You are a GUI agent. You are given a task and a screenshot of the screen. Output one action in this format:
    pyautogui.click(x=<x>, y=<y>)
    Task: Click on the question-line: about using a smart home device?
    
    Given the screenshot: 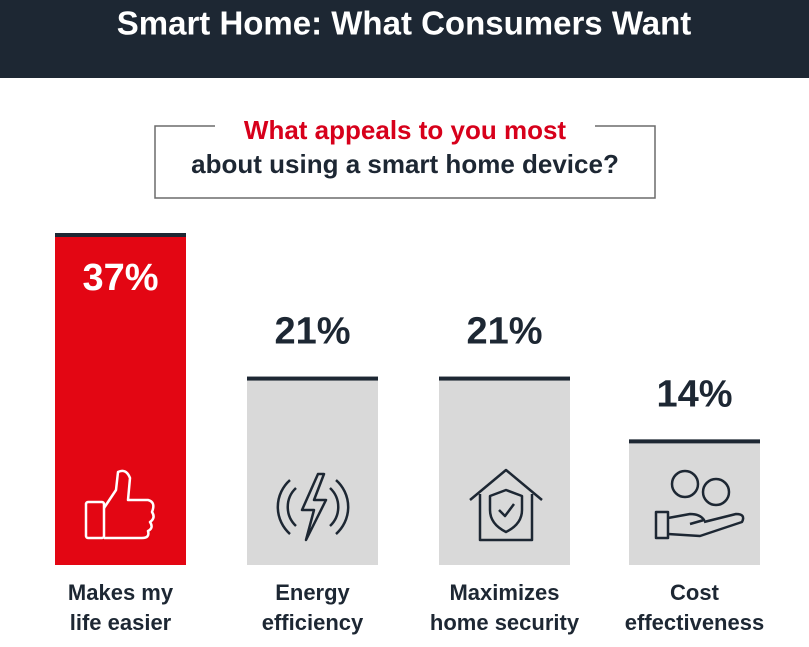 What is the action you would take?
    pyautogui.click(x=405, y=164)
    